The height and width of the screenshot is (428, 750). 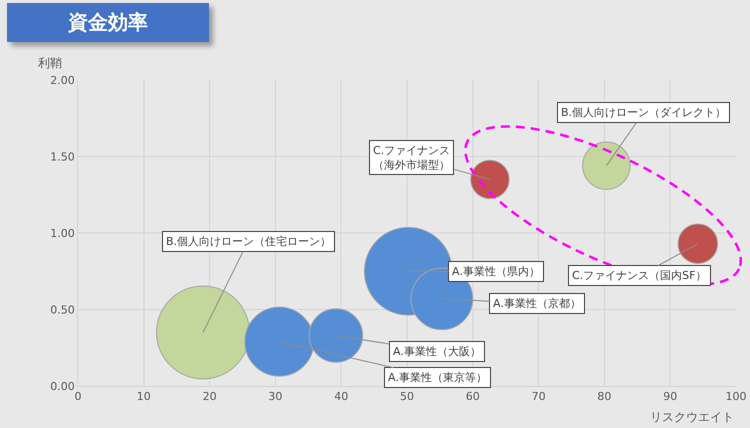 I want to click on annotation: C.ファイナンス（国内SF）, so click(x=639, y=275).